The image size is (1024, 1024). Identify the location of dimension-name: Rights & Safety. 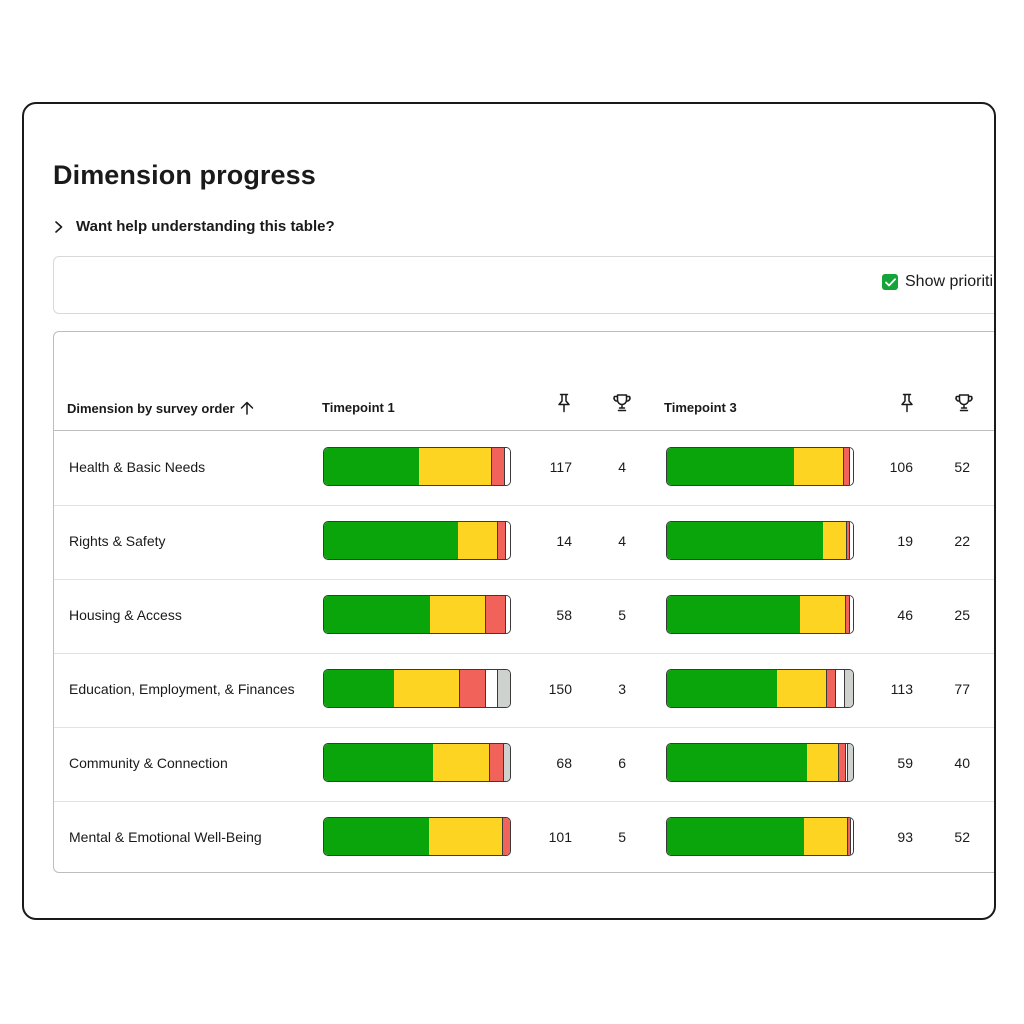
(117, 541).